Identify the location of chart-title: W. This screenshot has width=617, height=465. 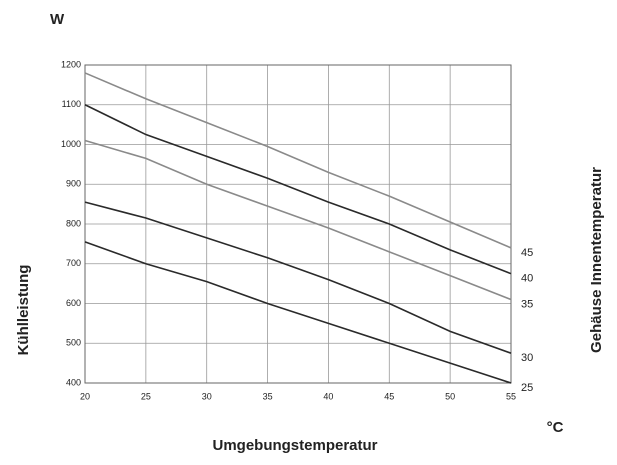
(57, 19).